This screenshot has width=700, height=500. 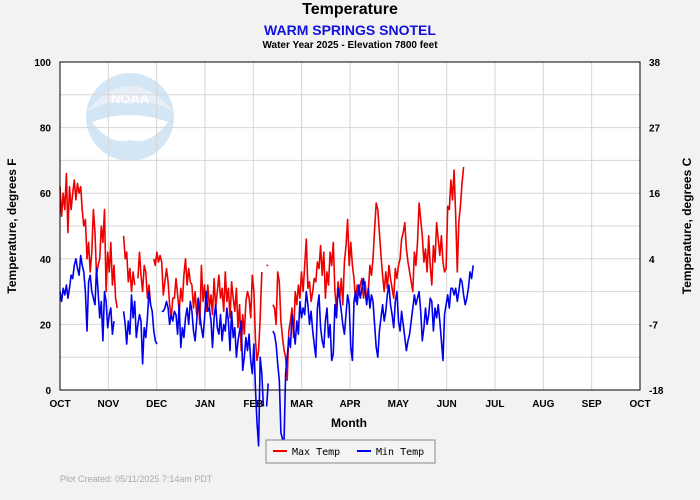 I want to click on y-right-tick-label: 27, so click(x=655, y=129).